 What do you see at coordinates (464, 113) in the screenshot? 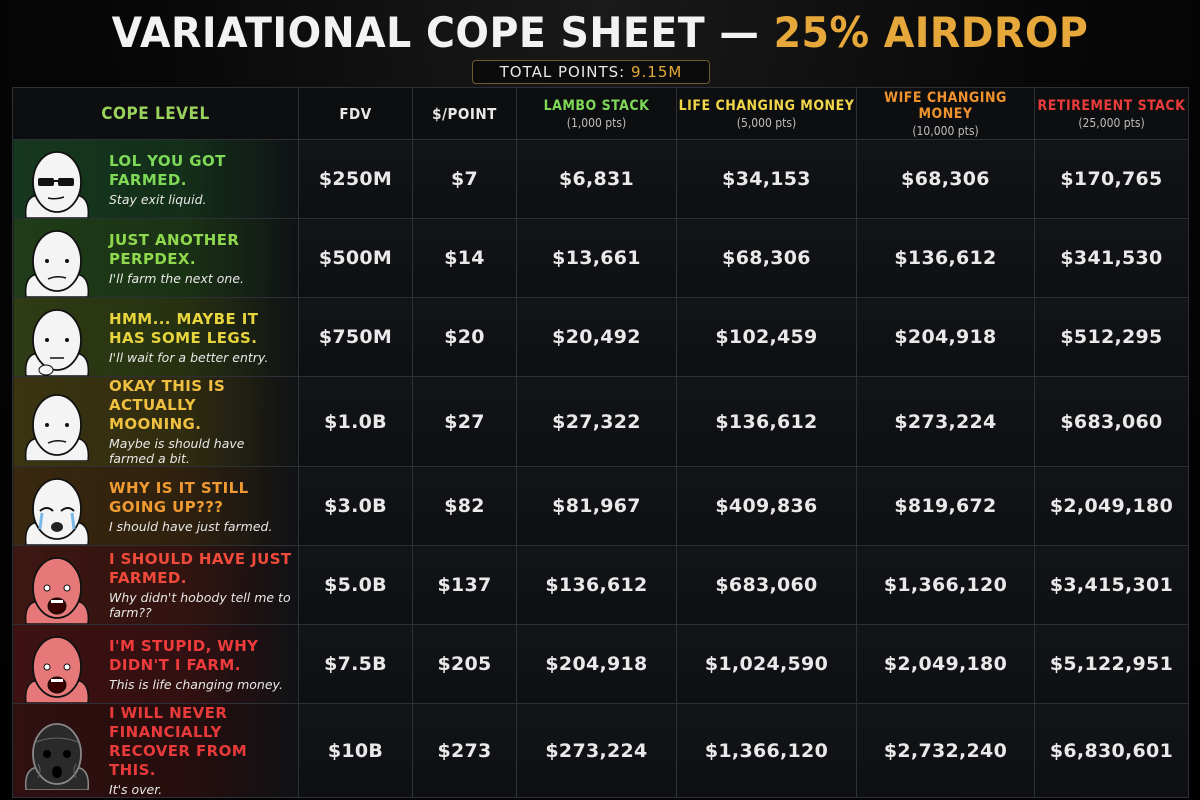
I see `header-per-point: $/POINT` at bounding box center [464, 113].